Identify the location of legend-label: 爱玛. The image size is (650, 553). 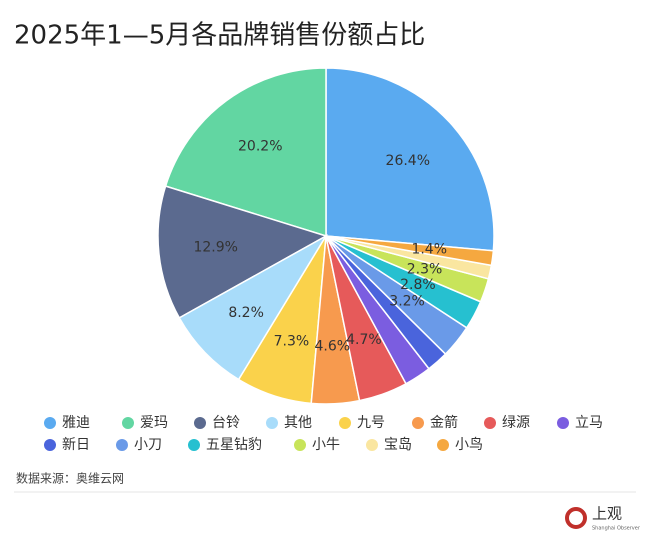
(154, 423).